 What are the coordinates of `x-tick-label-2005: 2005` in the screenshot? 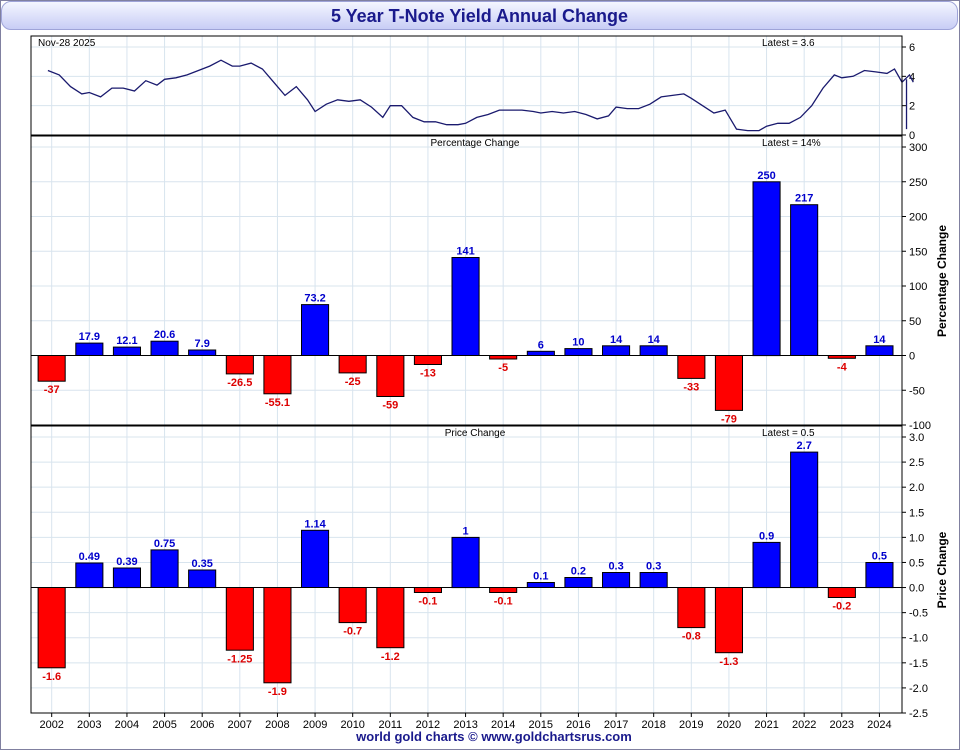 It's located at (164, 725).